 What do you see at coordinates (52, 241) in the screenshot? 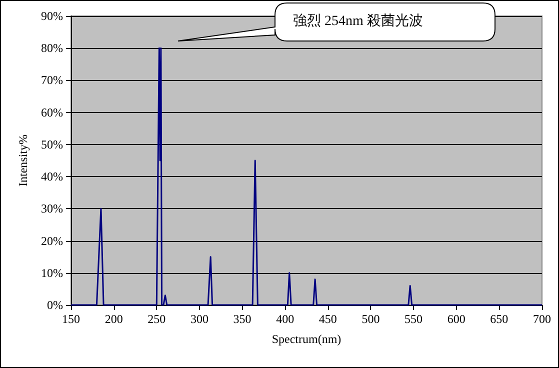
I see `y-tick-label: 20%` at bounding box center [52, 241].